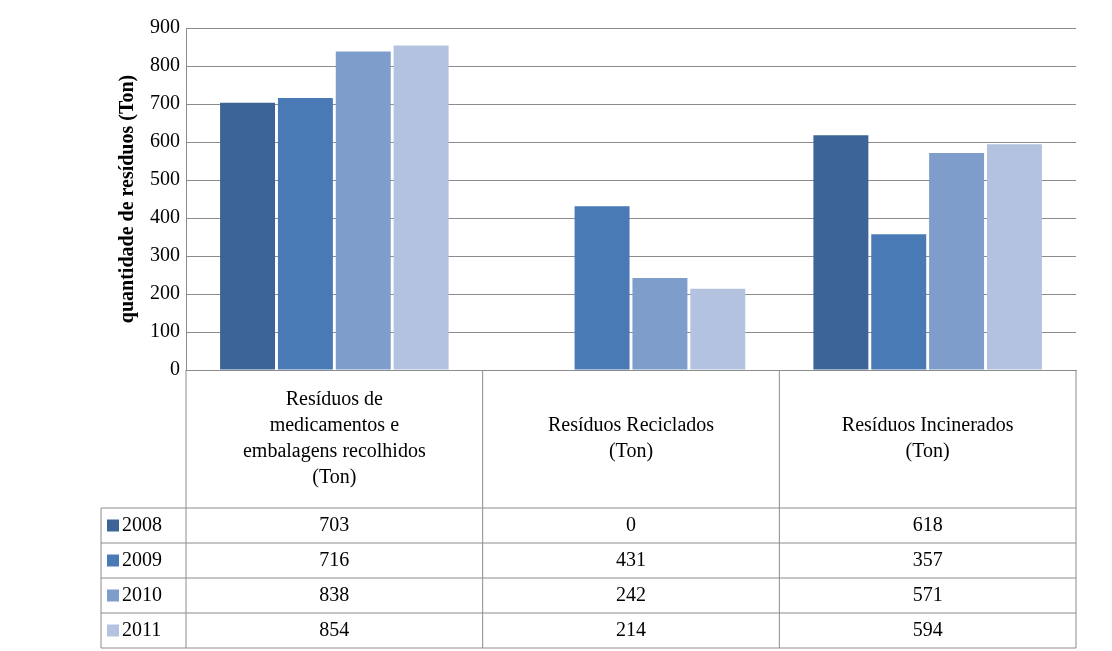  Describe the element at coordinates (631, 523) in the screenshot. I see `data-label: 0` at that location.